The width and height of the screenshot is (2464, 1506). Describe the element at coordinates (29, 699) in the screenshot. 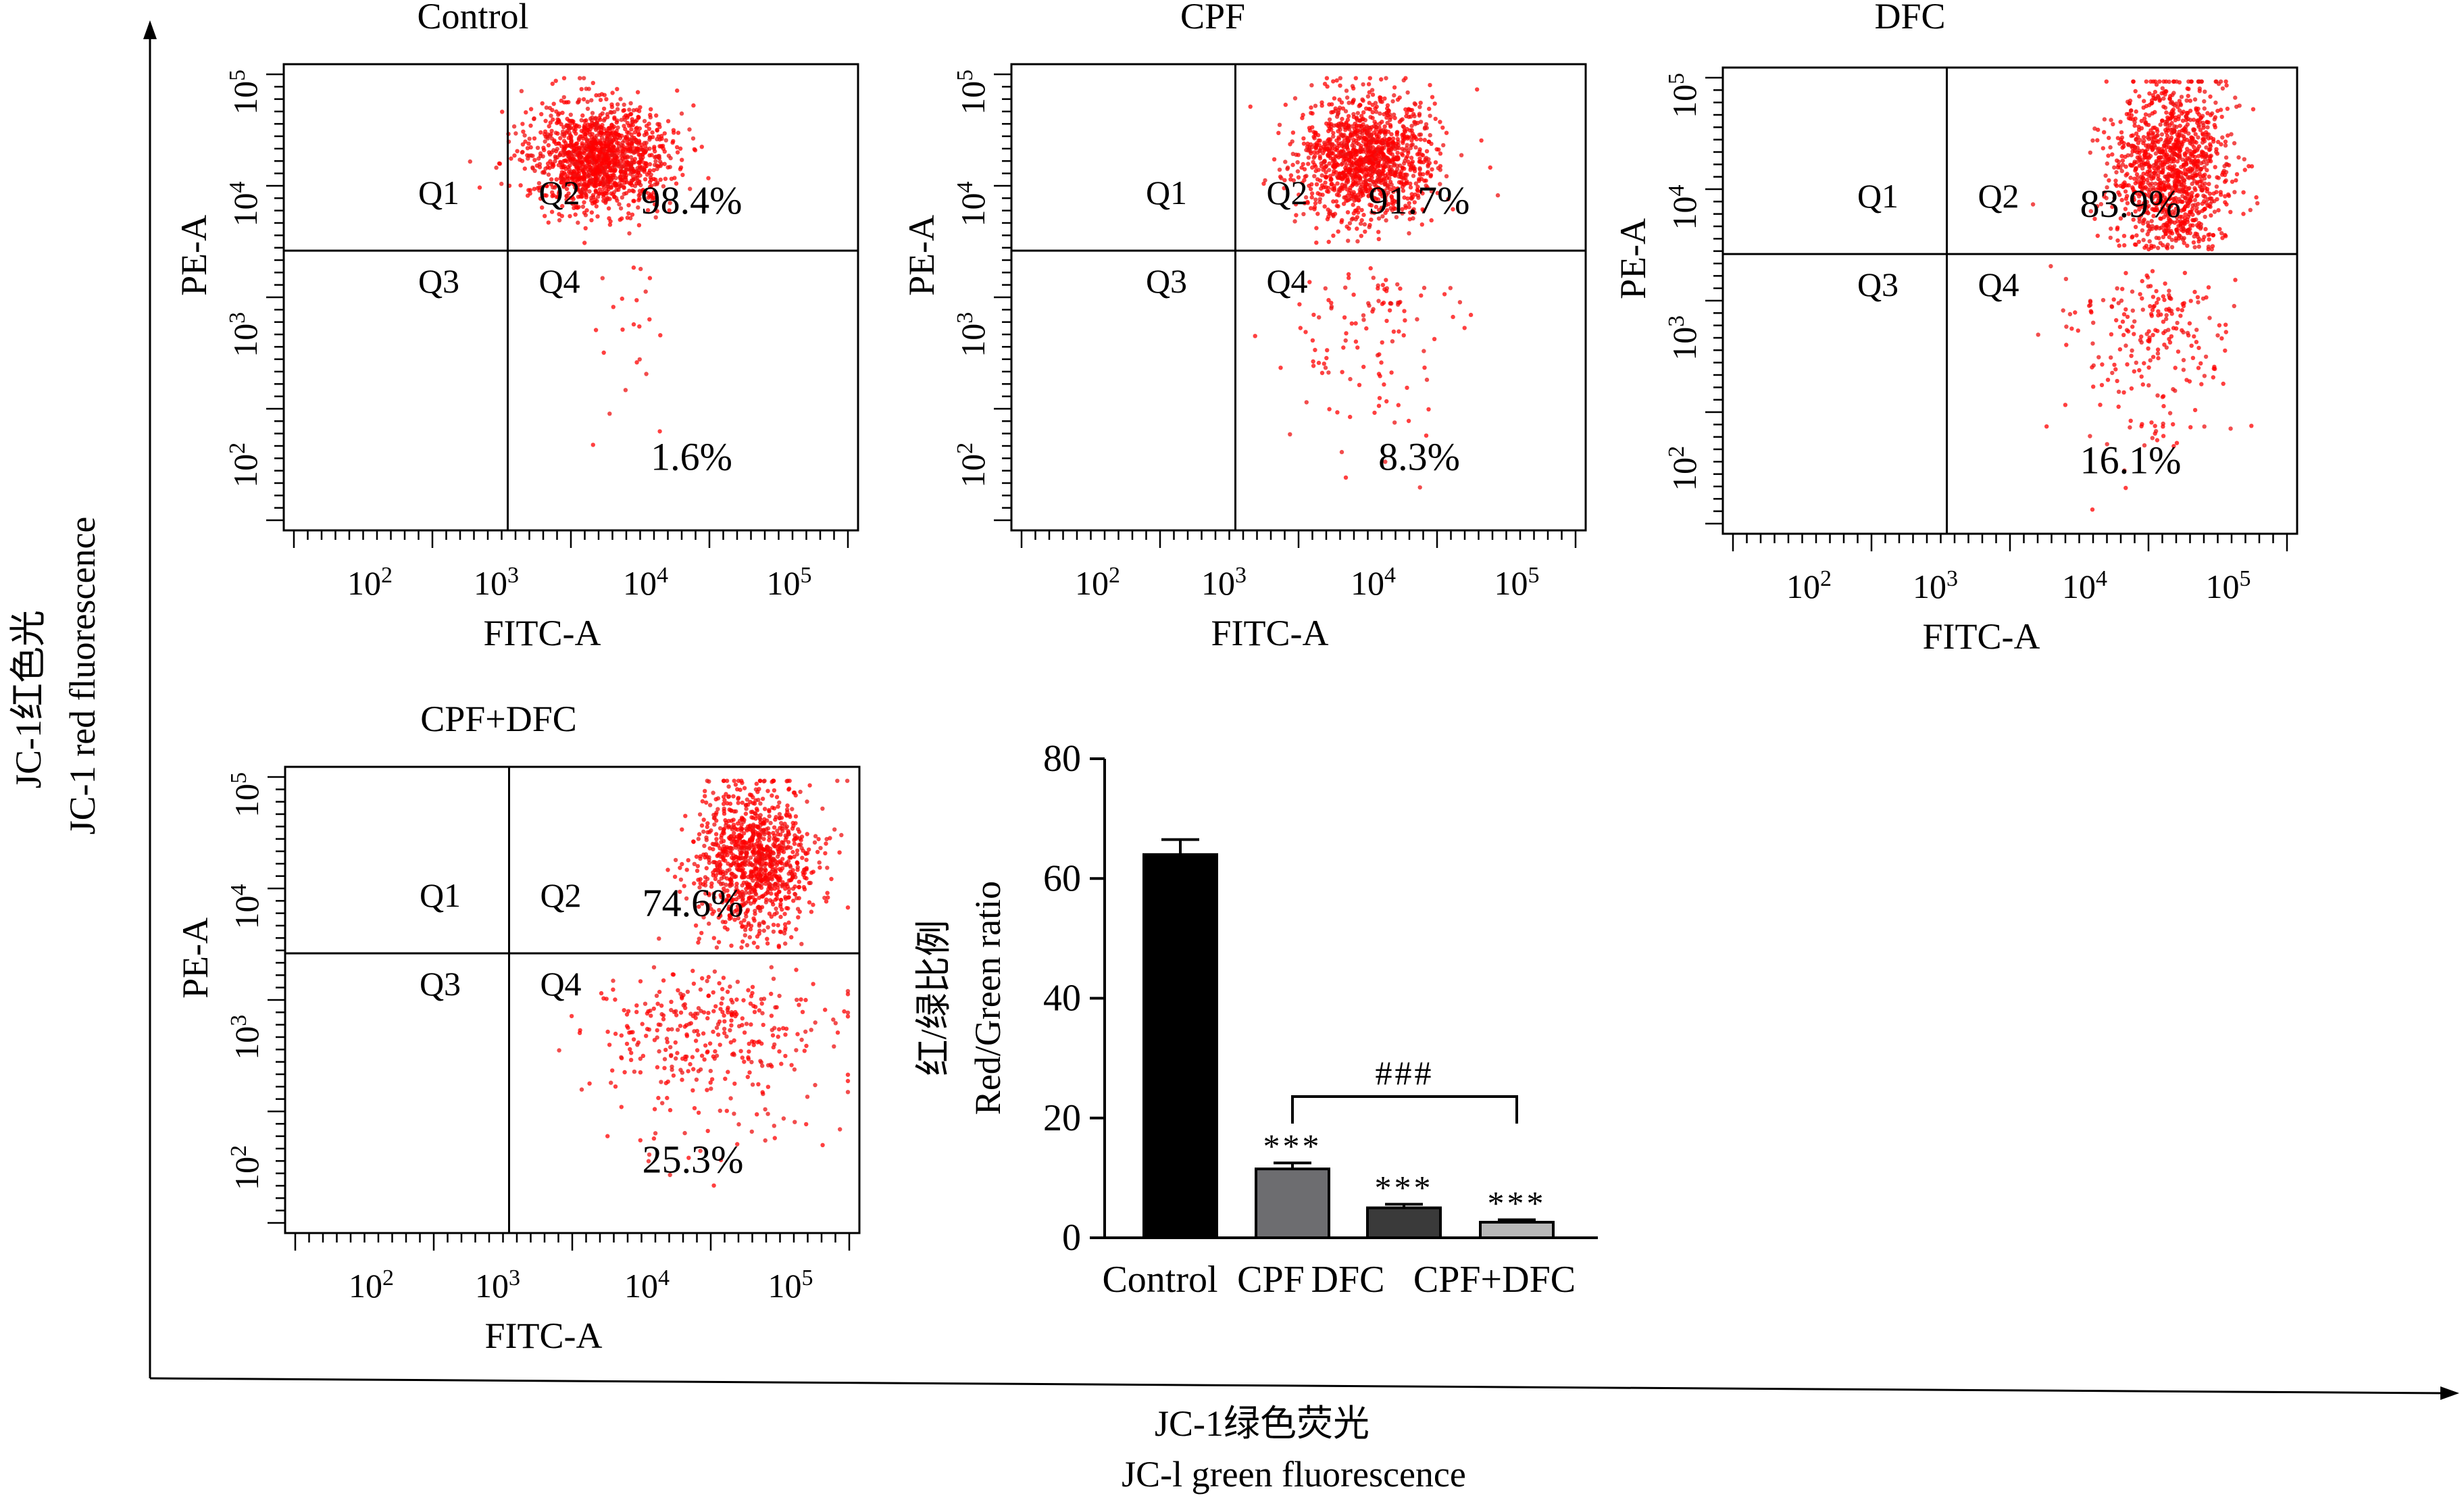

I see `outer-y-label-cn: JC-1红色光` at that location.